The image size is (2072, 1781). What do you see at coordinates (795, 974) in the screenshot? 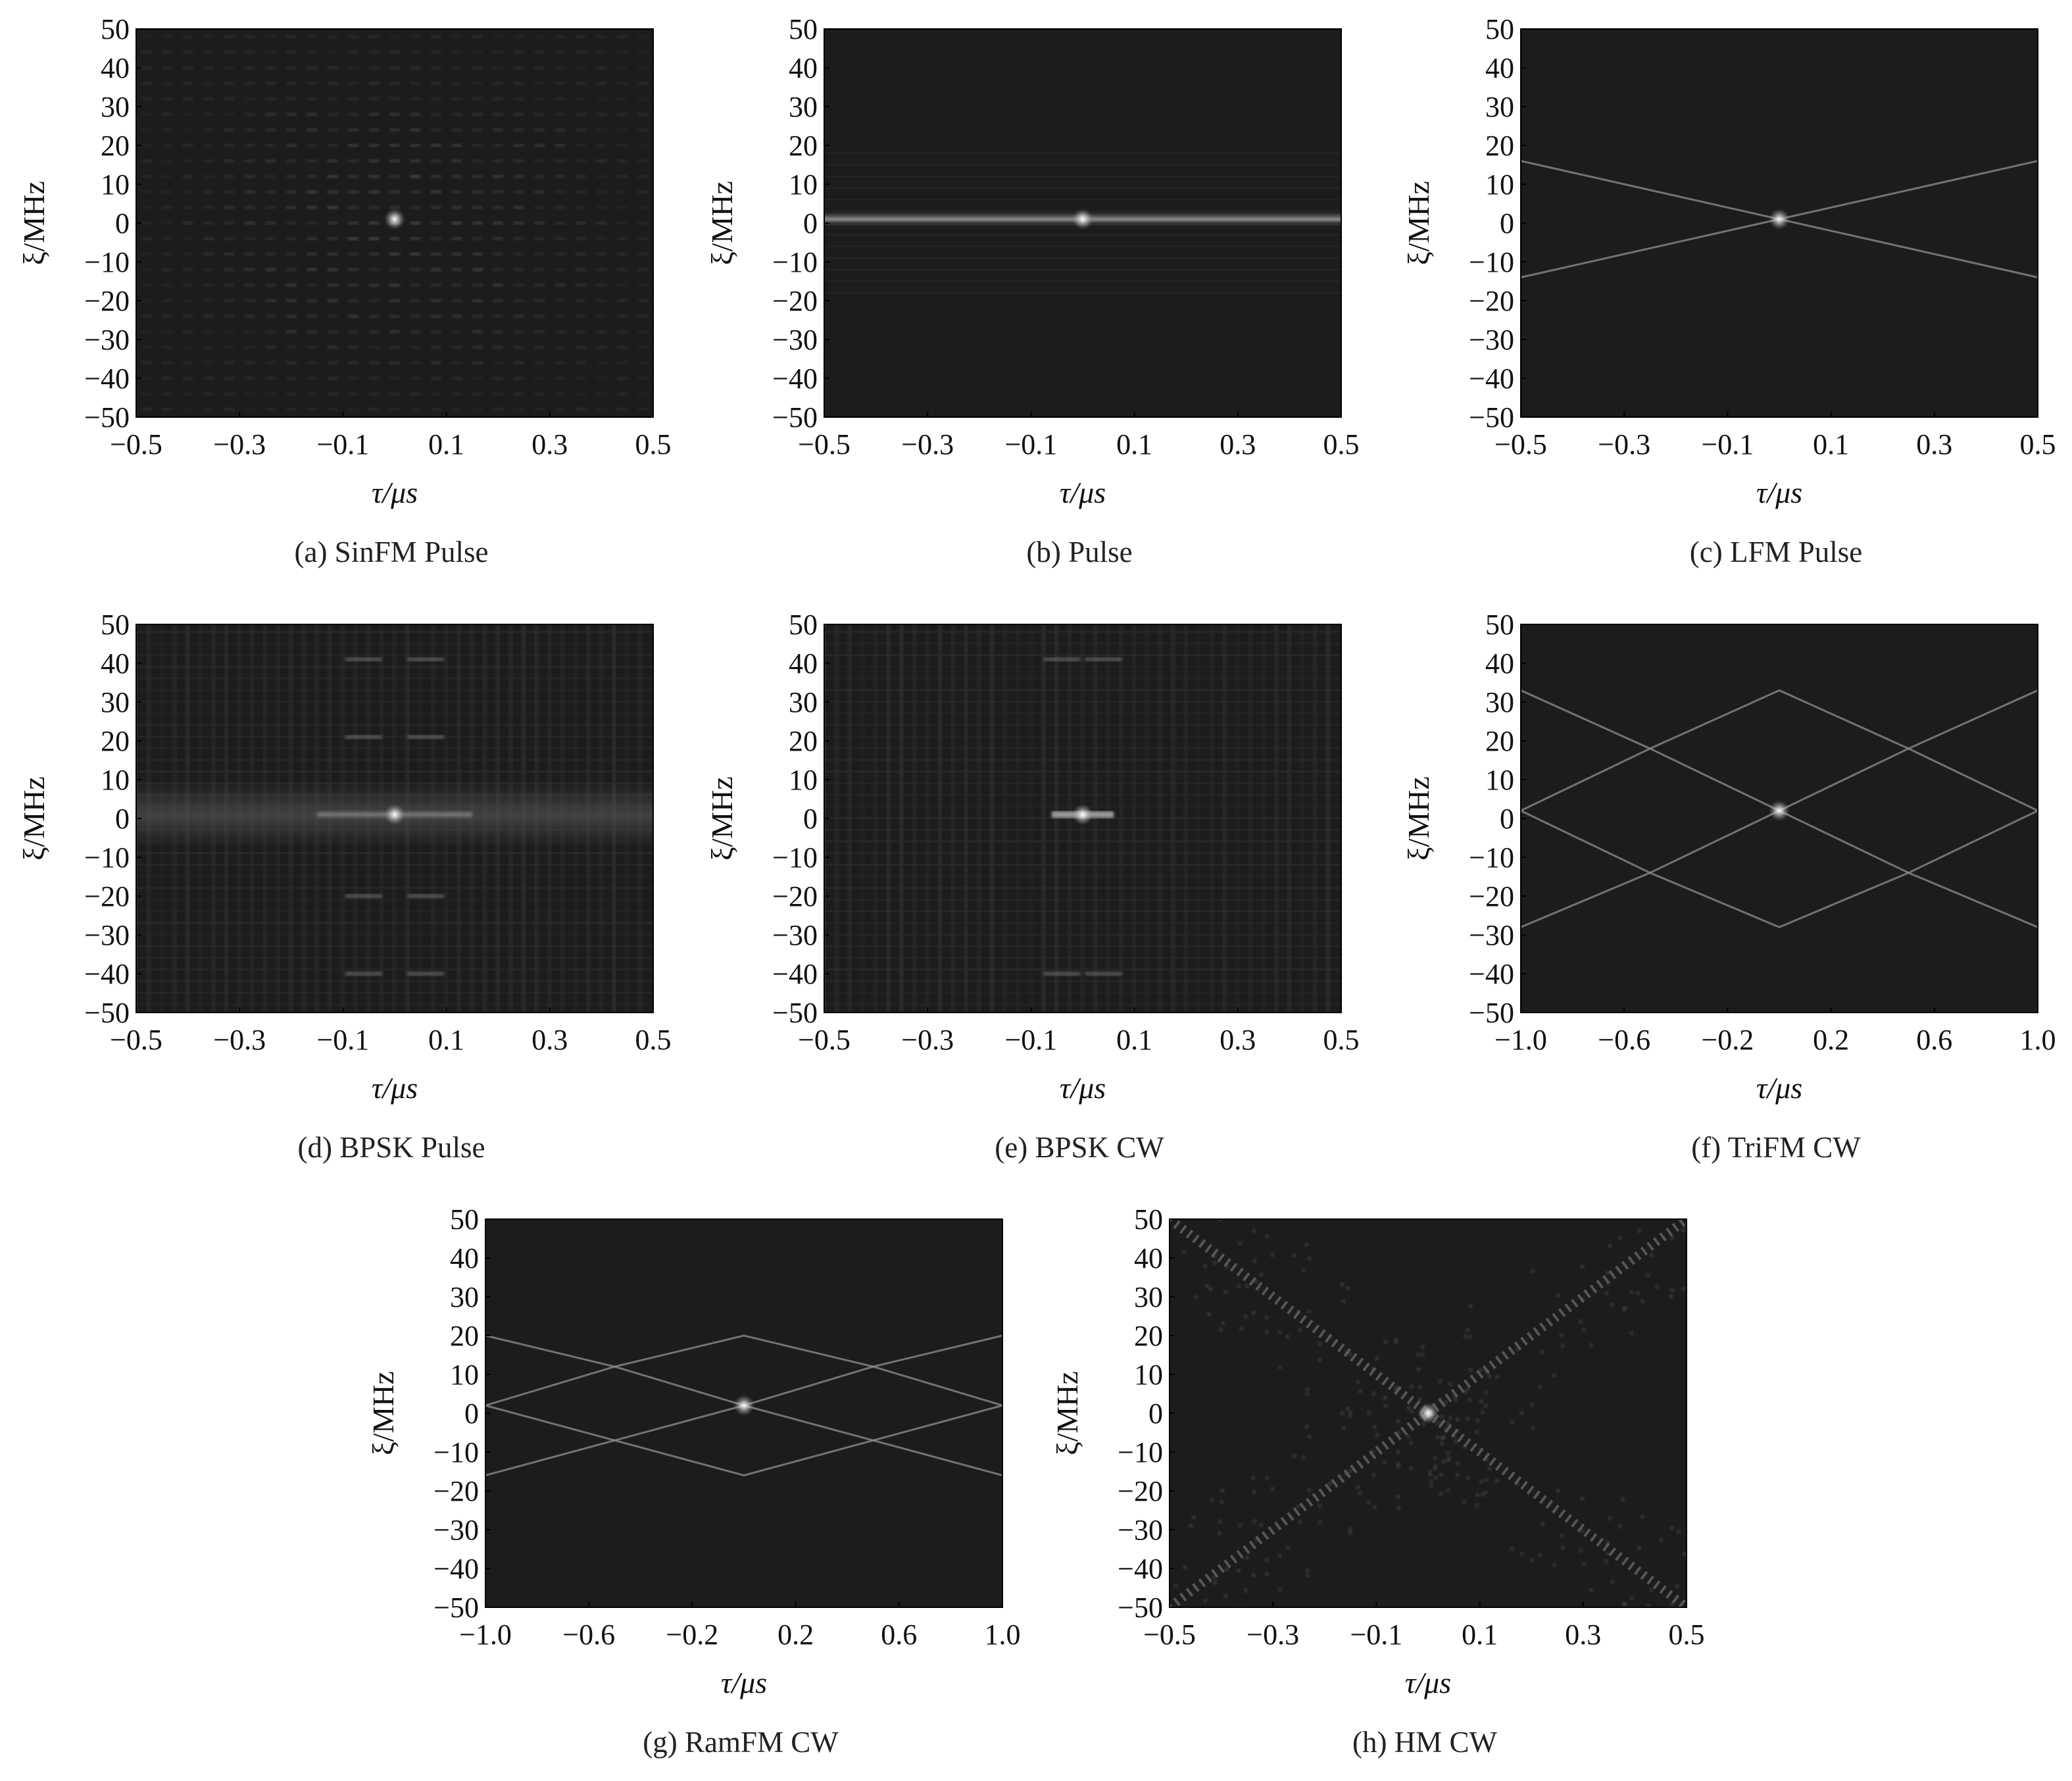
I see `y-tick-label: −40` at bounding box center [795, 974].